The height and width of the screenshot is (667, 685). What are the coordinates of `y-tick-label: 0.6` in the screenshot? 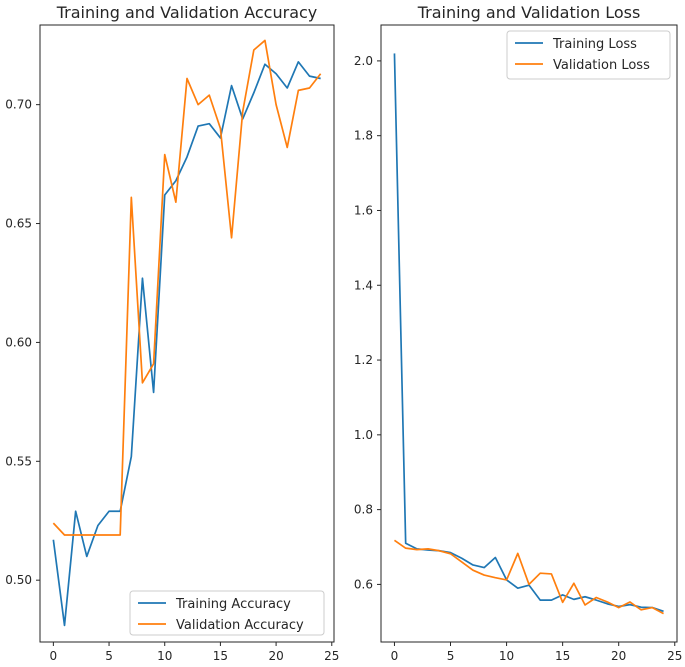 It's located at (363, 584).